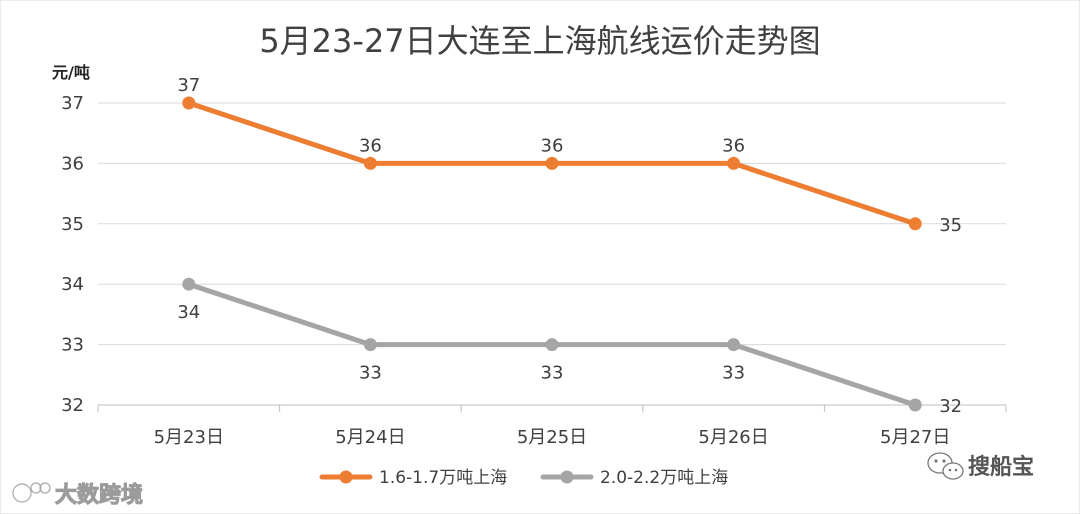 Image resolution: width=1080 pixels, height=514 pixels. What do you see at coordinates (1001, 467) in the screenshot?
I see `watermark-right-text: 搜船宝` at bounding box center [1001, 467].